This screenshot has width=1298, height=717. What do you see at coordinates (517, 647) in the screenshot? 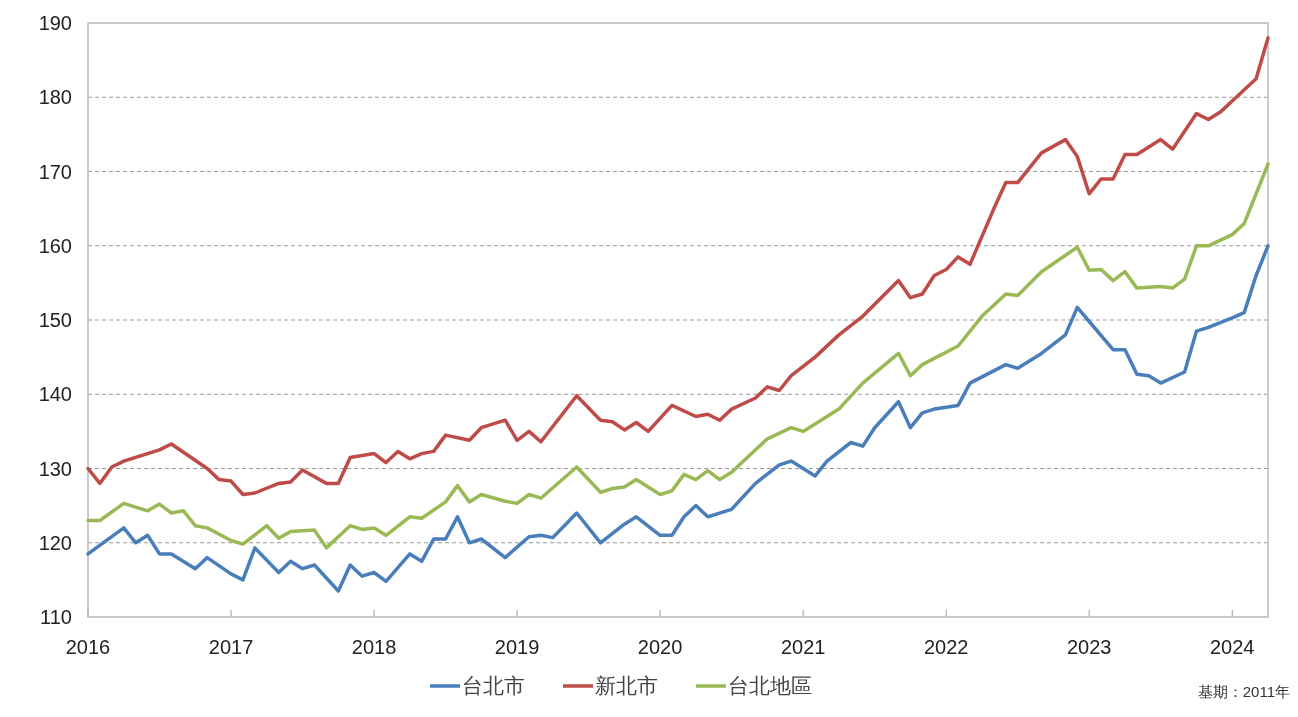
I see `x-tick-label: 2019` at bounding box center [517, 647].